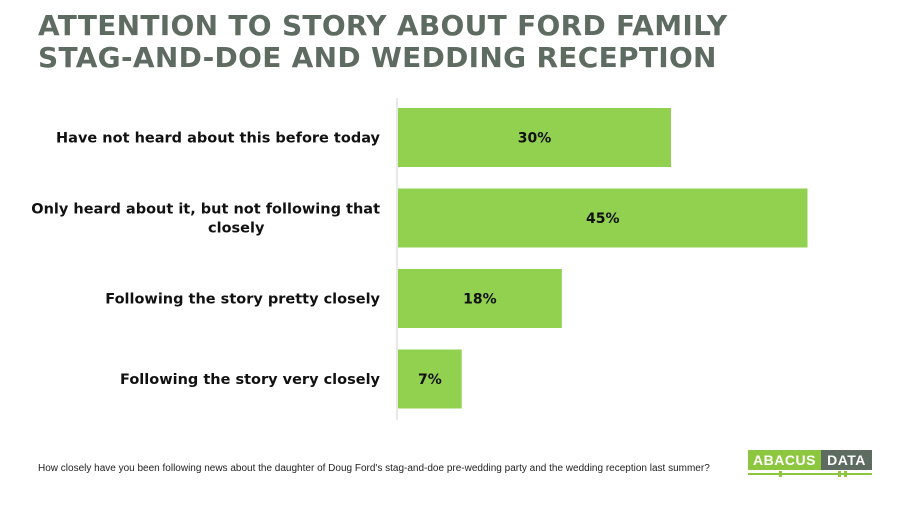 The image size is (900, 506). What do you see at coordinates (784, 460) in the screenshot?
I see `logo-abacus-text: ABACUS` at bounding box center [784, 460].